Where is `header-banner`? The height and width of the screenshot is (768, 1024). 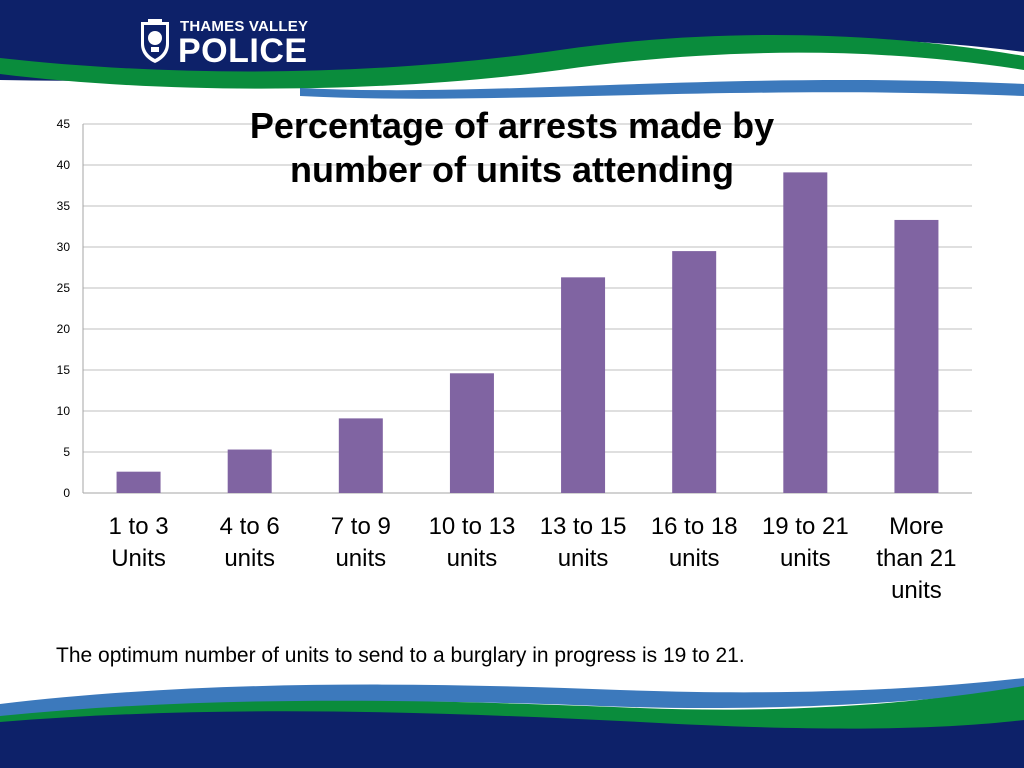
header-banner is located at coordinates (512, 49).